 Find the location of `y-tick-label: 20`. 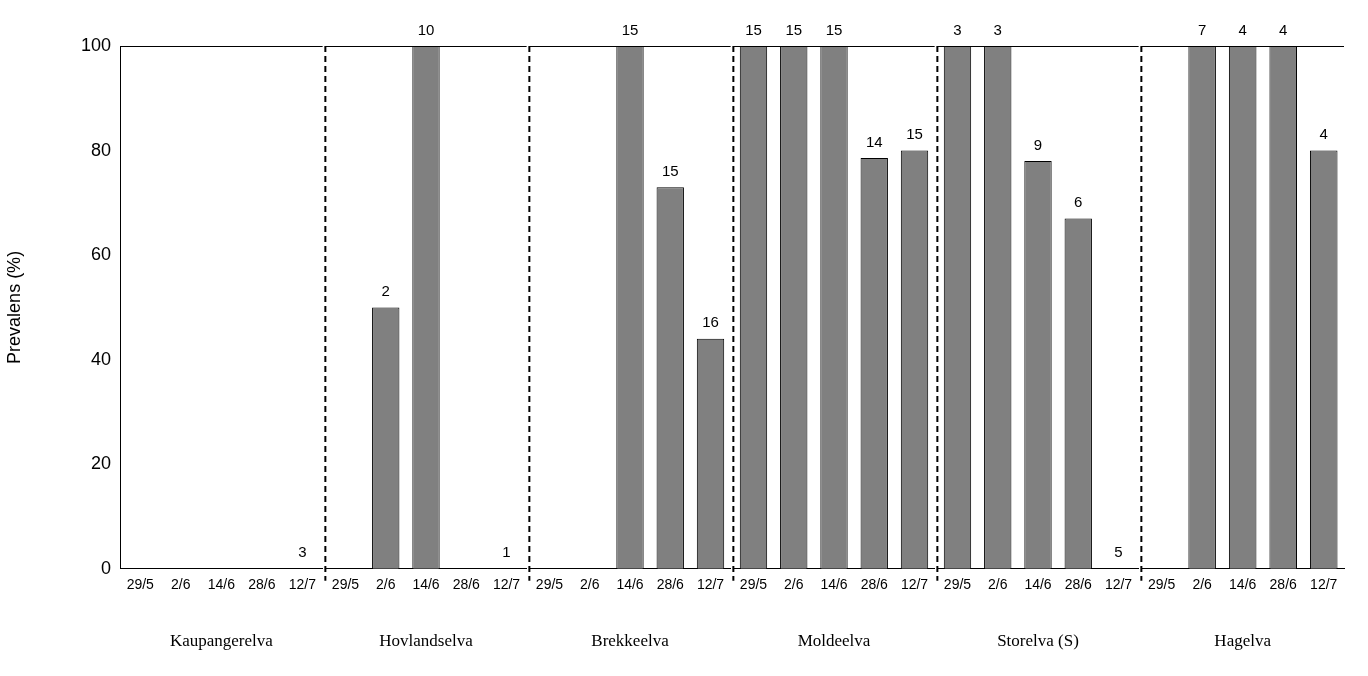

y-tick-label: 20 is located at coordinates (100, 463).